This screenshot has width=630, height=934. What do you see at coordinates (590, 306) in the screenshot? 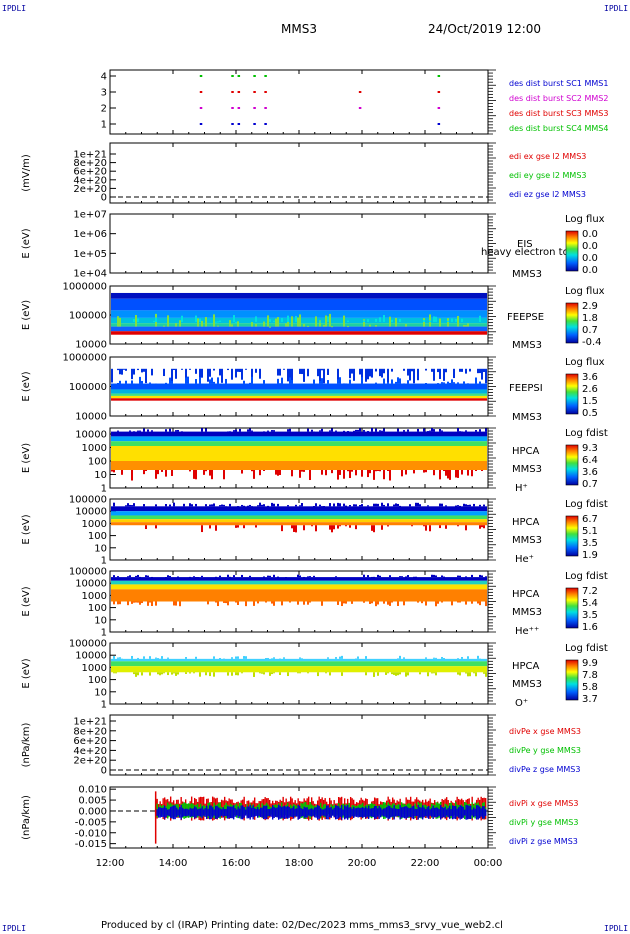
I see `colorbar-tick-label: 2.9` at bounding box center [590, 306].